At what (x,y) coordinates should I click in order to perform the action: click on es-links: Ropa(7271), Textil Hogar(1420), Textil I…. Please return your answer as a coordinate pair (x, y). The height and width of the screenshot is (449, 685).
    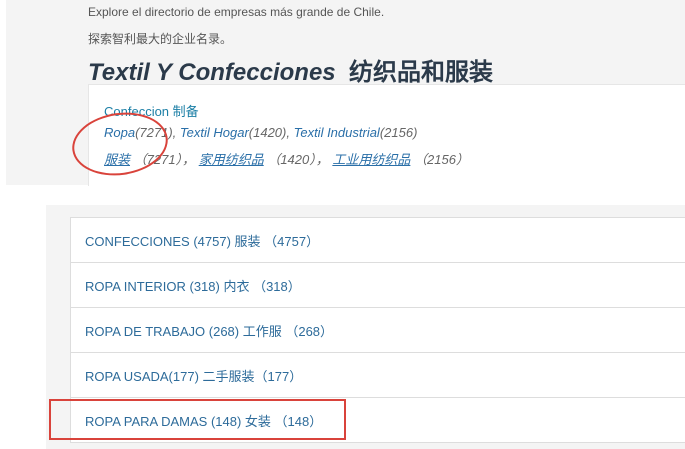
    Looking at the image, I should click on (261, 132).